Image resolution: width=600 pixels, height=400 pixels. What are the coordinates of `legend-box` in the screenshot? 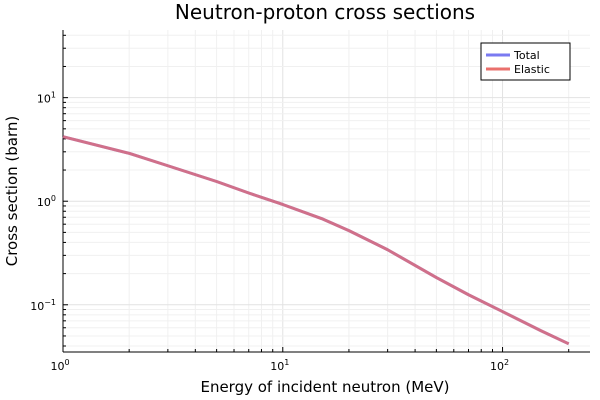 It's located at (525, 61).